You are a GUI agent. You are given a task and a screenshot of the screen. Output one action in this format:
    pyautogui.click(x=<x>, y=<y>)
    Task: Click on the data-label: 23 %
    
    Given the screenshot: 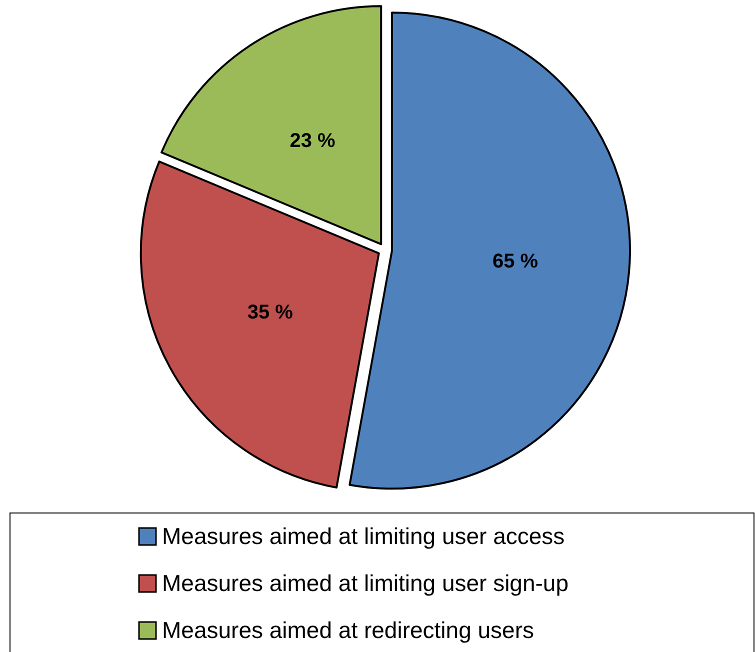 What is the action you would take?
    pyautogui.click(x=313, y=141)
    